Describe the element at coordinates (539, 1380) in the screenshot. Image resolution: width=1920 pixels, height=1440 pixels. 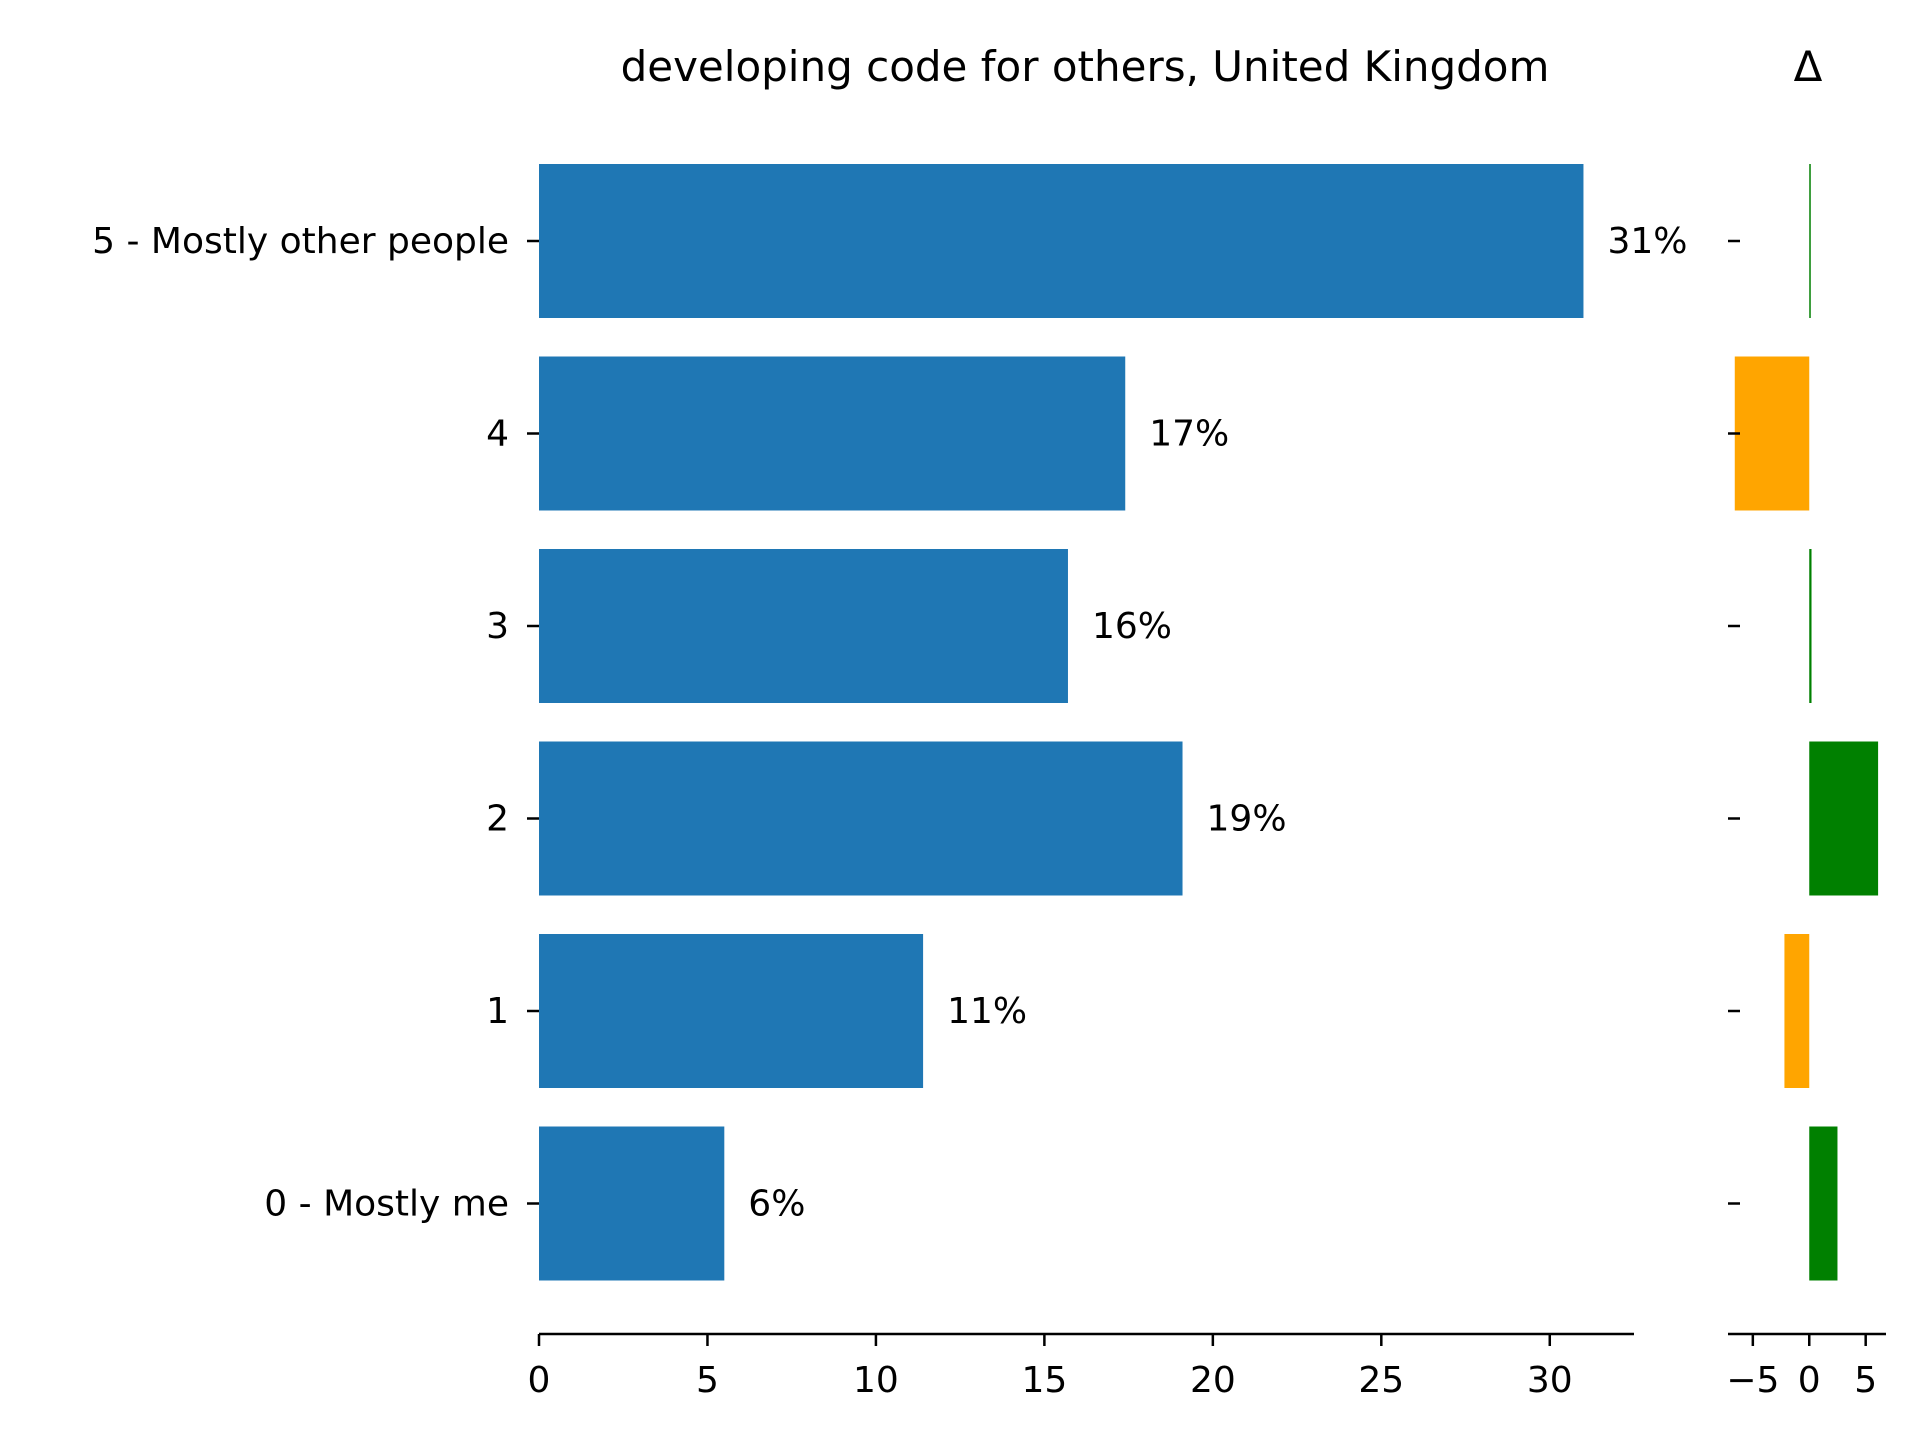
I see `x-tick-label: 0` at that location.